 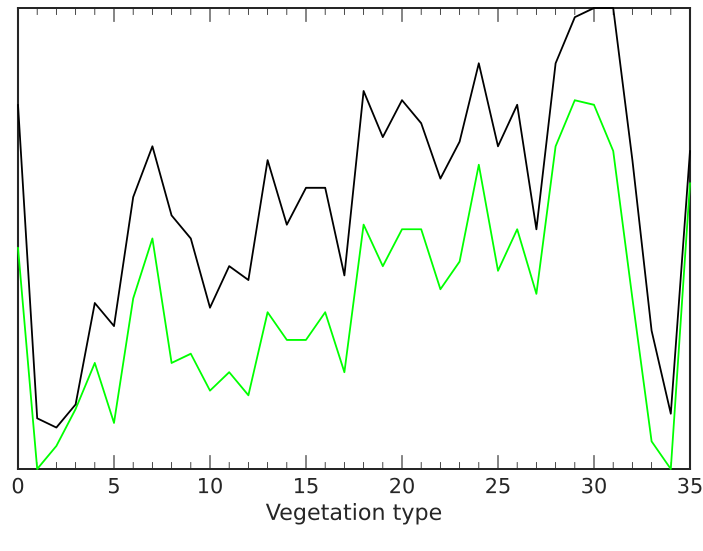 I want to click on x-tick-label: 25, so click(x=498, y=486).